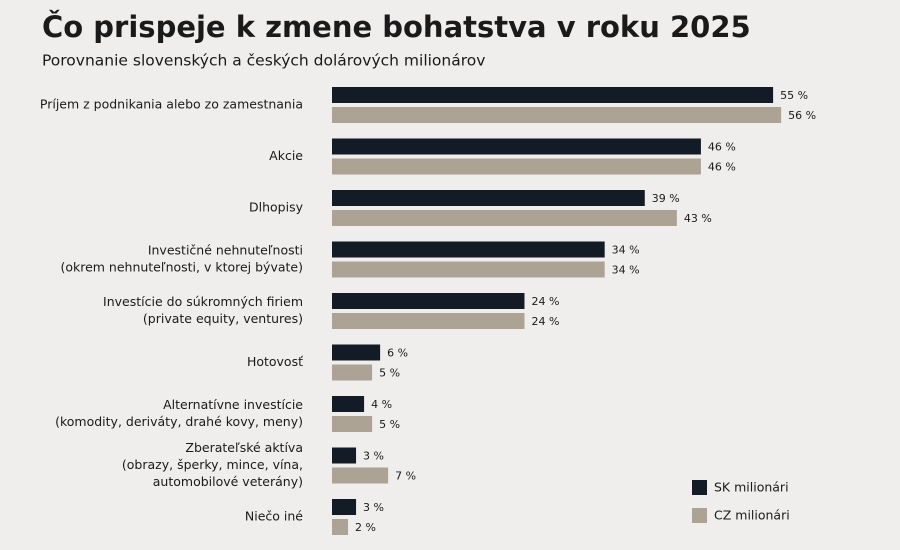  I want to click on value-label: 43 %, so click(698, 218).